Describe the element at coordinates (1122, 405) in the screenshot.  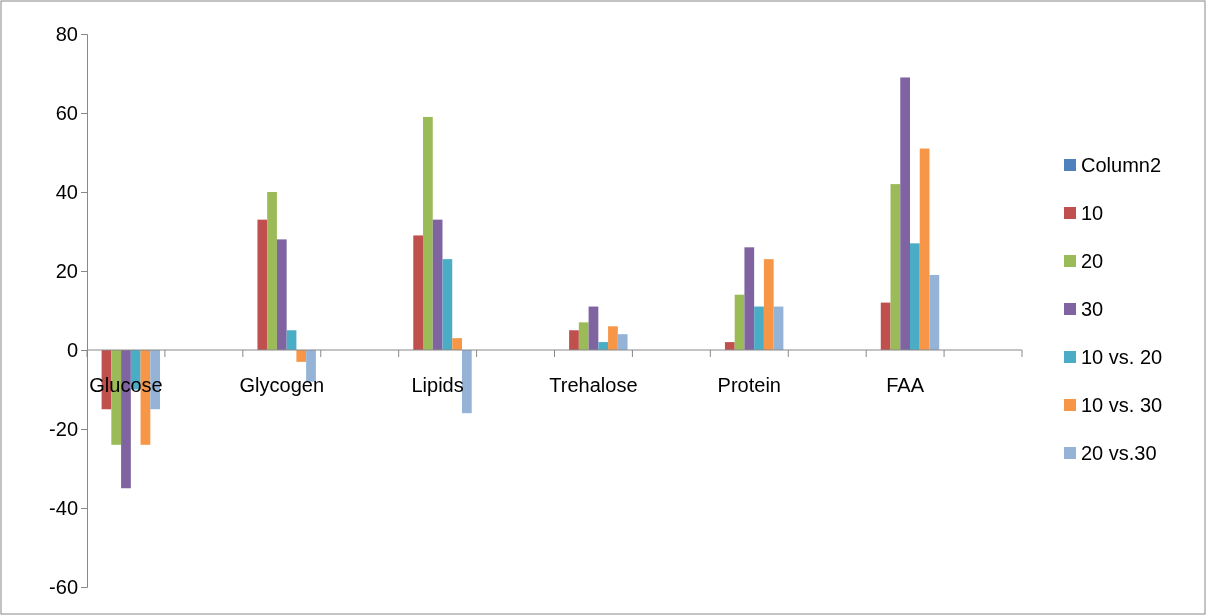
I see `legend-label: 10 vs. 30` at that location.